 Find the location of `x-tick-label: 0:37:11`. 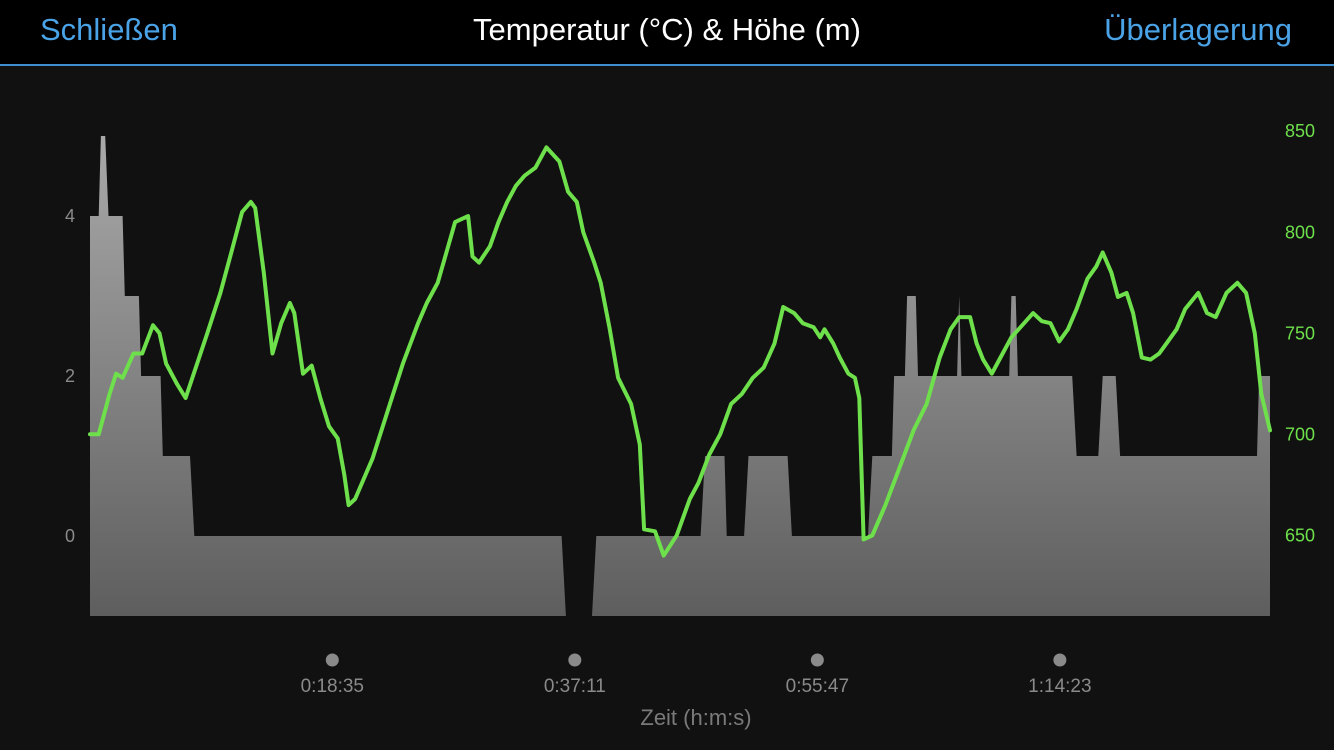

x-tick-label: 0:37:11 is located at coordinates (575, 686).